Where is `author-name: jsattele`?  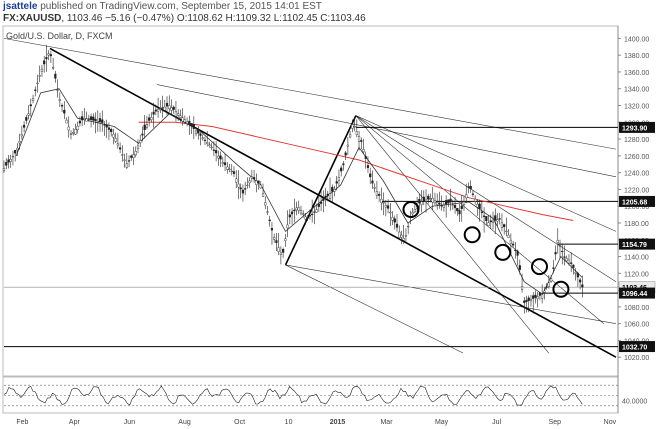 author-name: jsattele is located at coordinates (20, 6).